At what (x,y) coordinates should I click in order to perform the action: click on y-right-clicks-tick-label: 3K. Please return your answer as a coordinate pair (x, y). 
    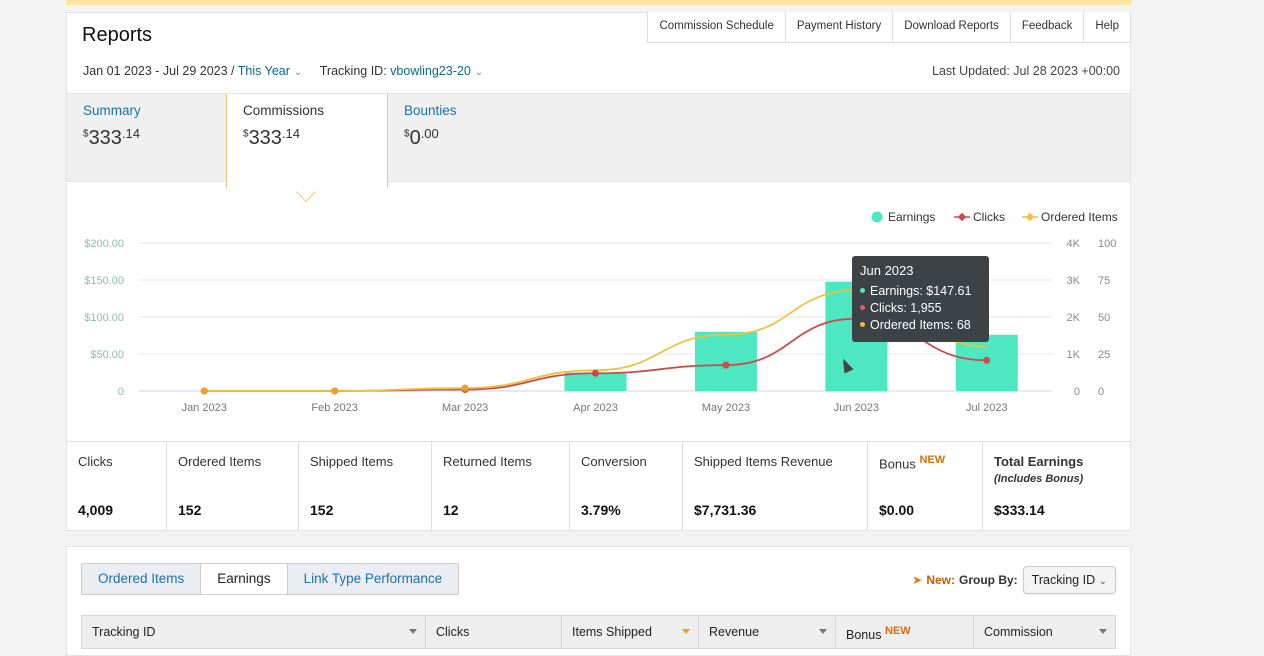
    Looking at the image, I should click on (1074, 281).